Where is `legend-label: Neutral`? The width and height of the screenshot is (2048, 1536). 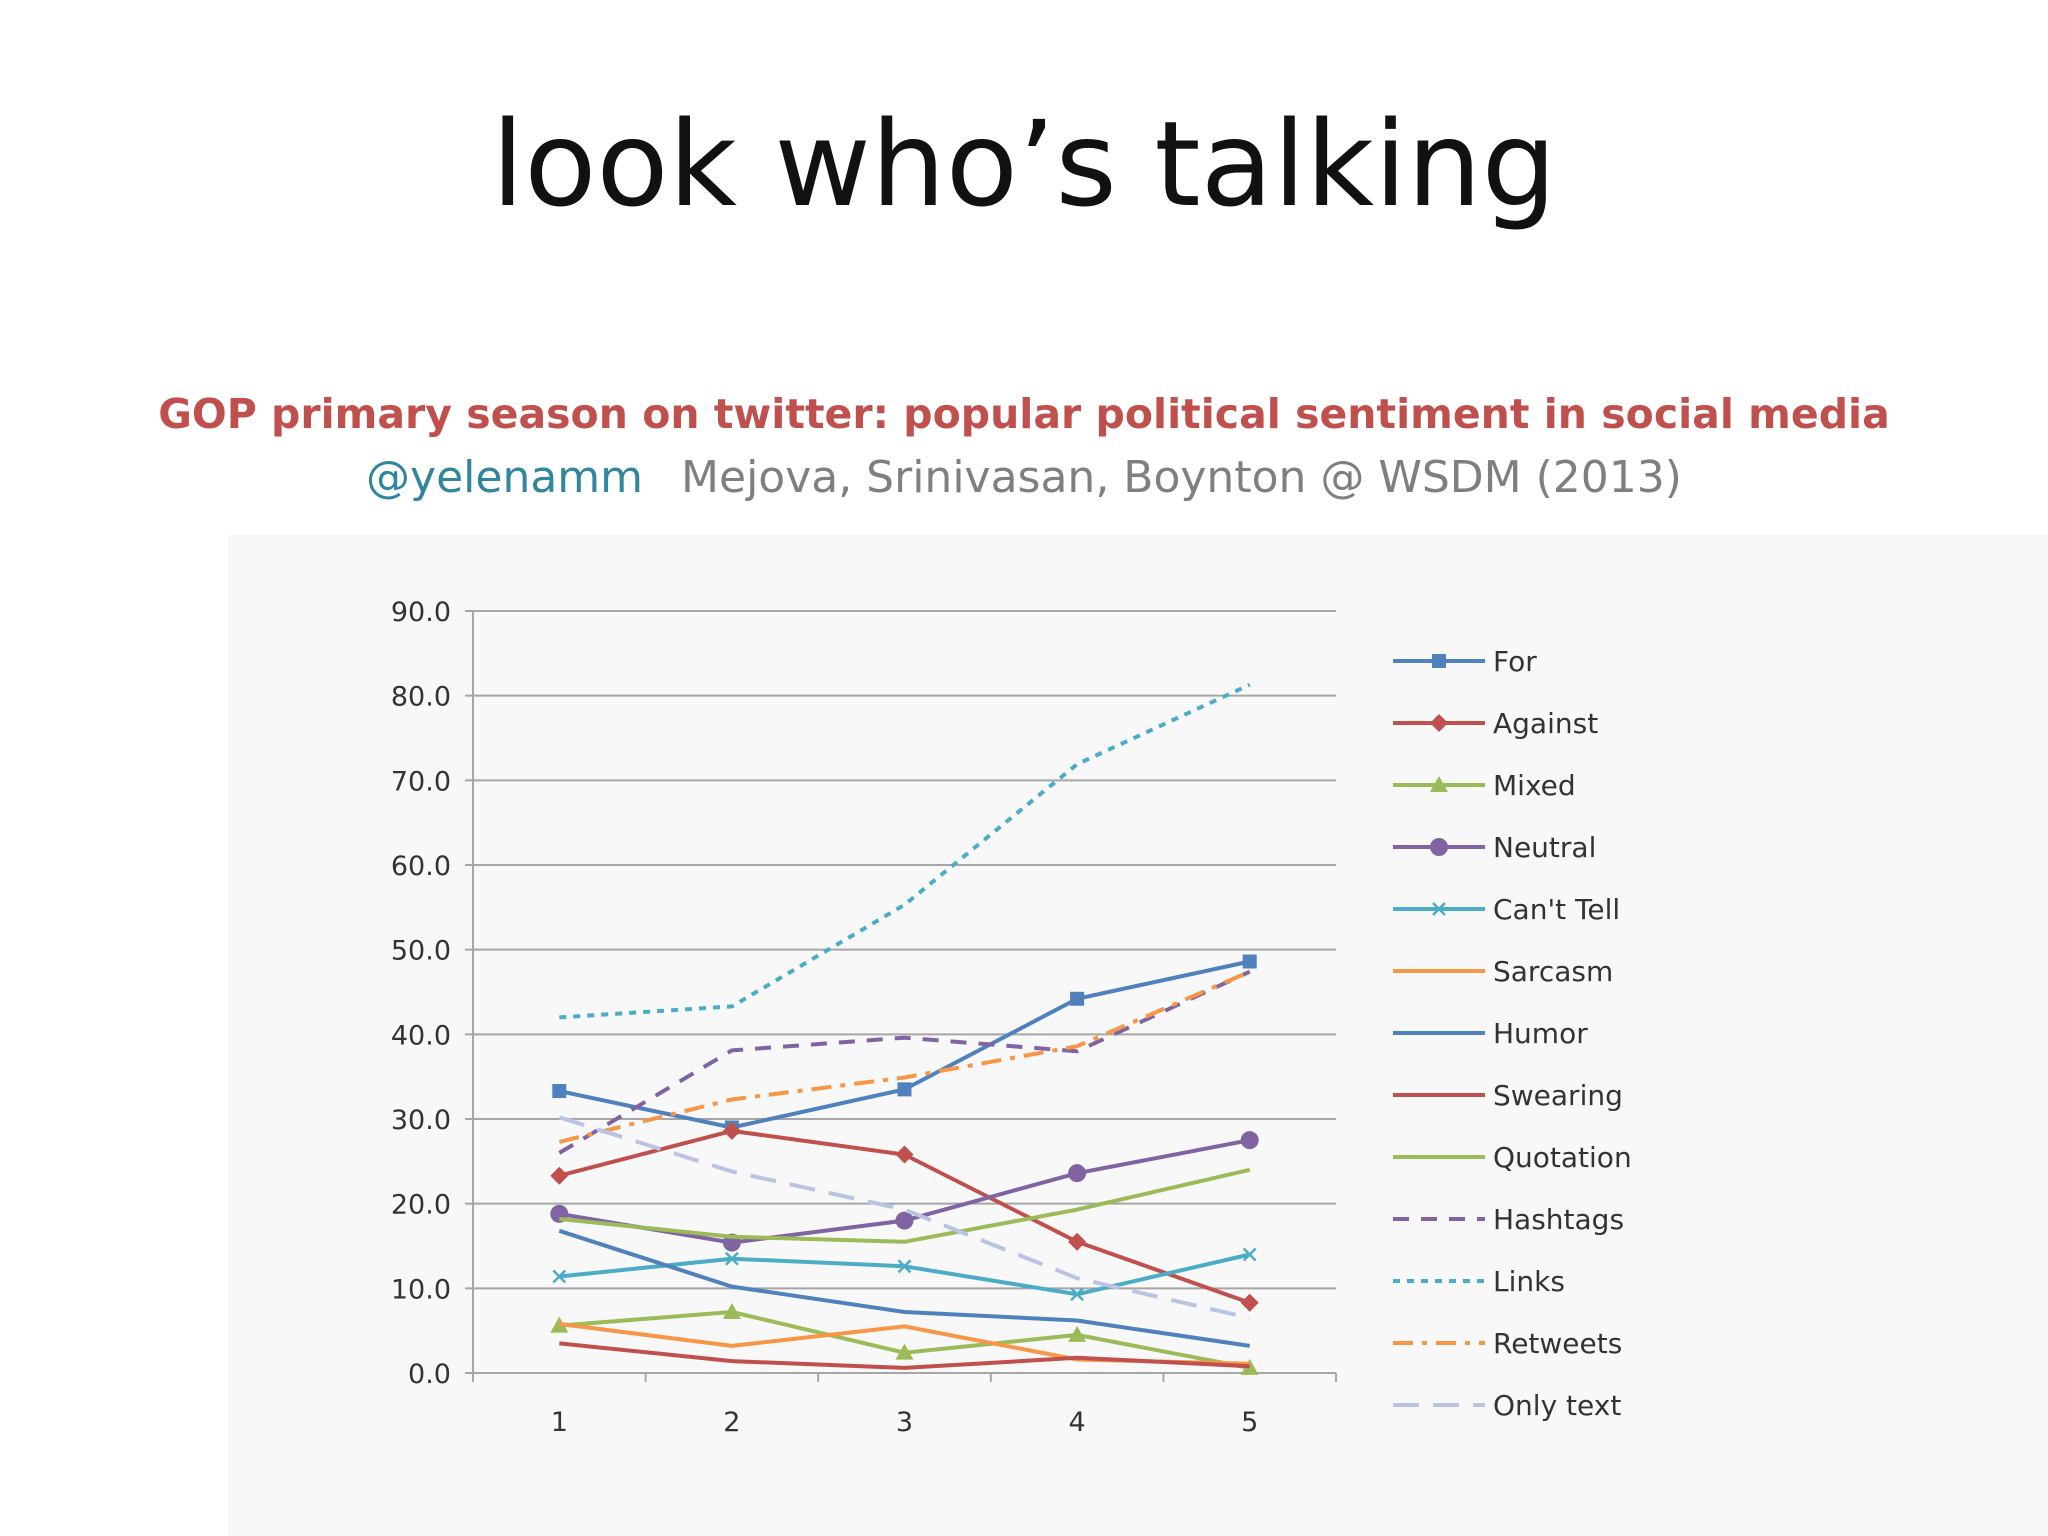
legend-label: Neutral is located at coordinates (1544, 847).